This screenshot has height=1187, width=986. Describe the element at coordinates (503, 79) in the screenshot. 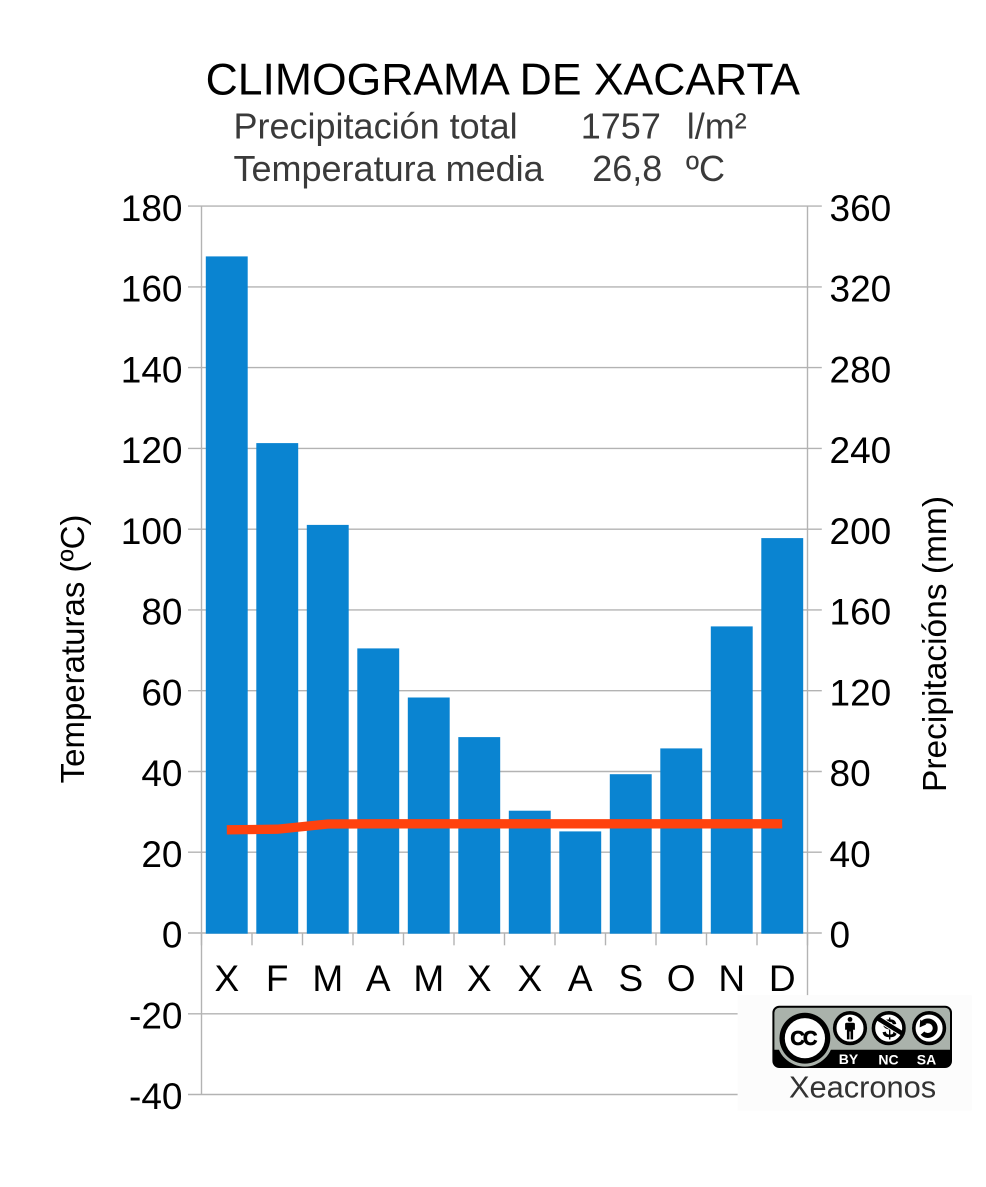

I see `svg-text: CLIMOGRAMA DE XACARTA` at that location.